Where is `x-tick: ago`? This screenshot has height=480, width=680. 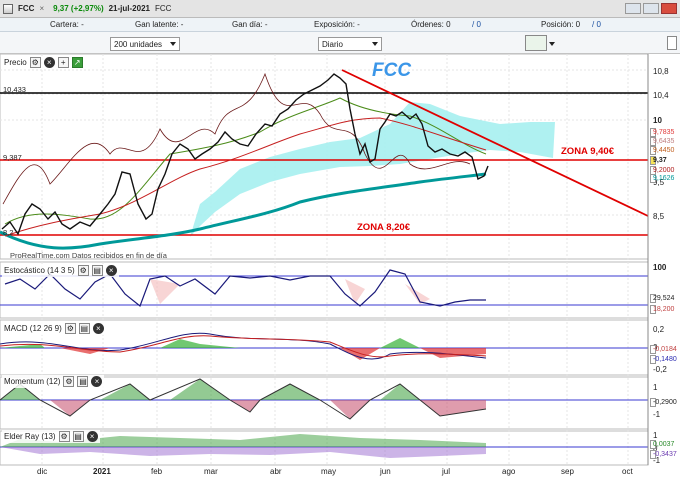 x-tick: ago is located at coordinates (509, 471).